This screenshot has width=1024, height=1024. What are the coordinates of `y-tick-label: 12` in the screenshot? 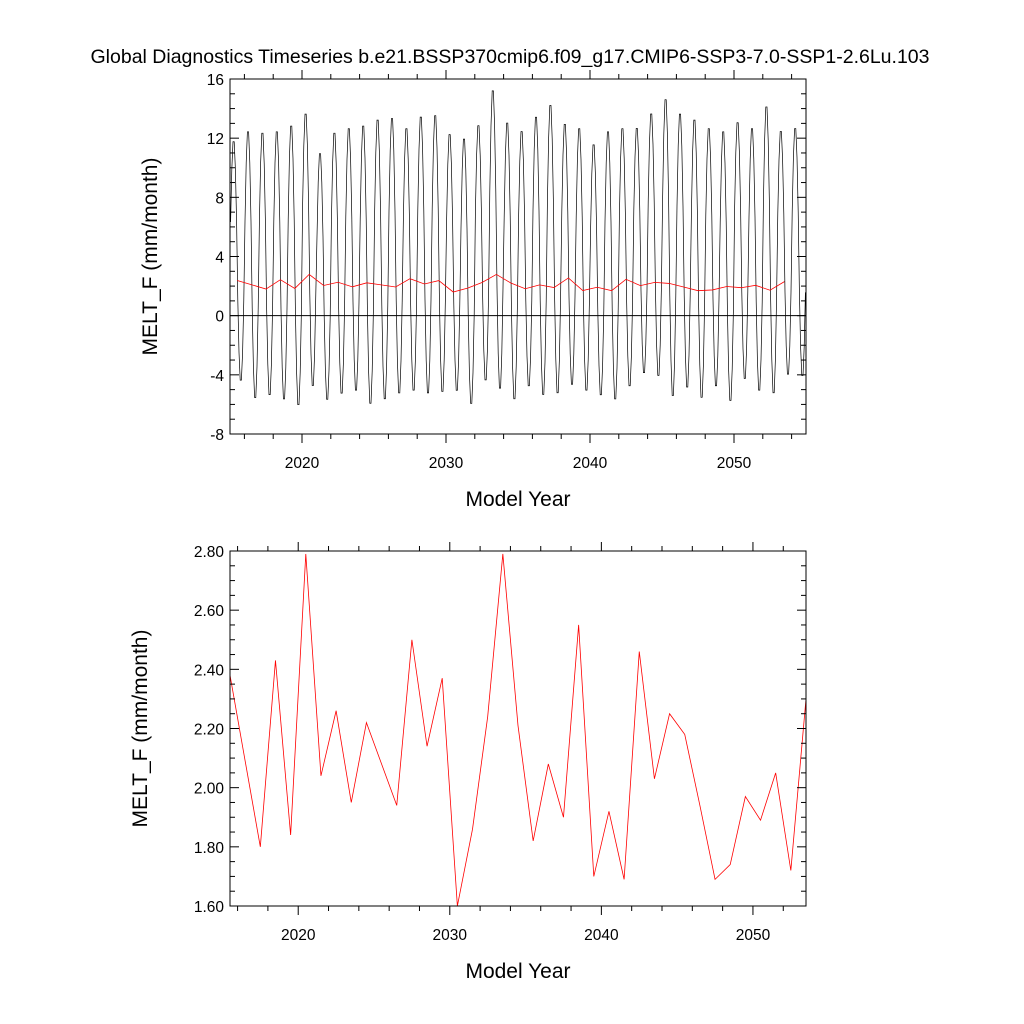 It's located at (215, 139).